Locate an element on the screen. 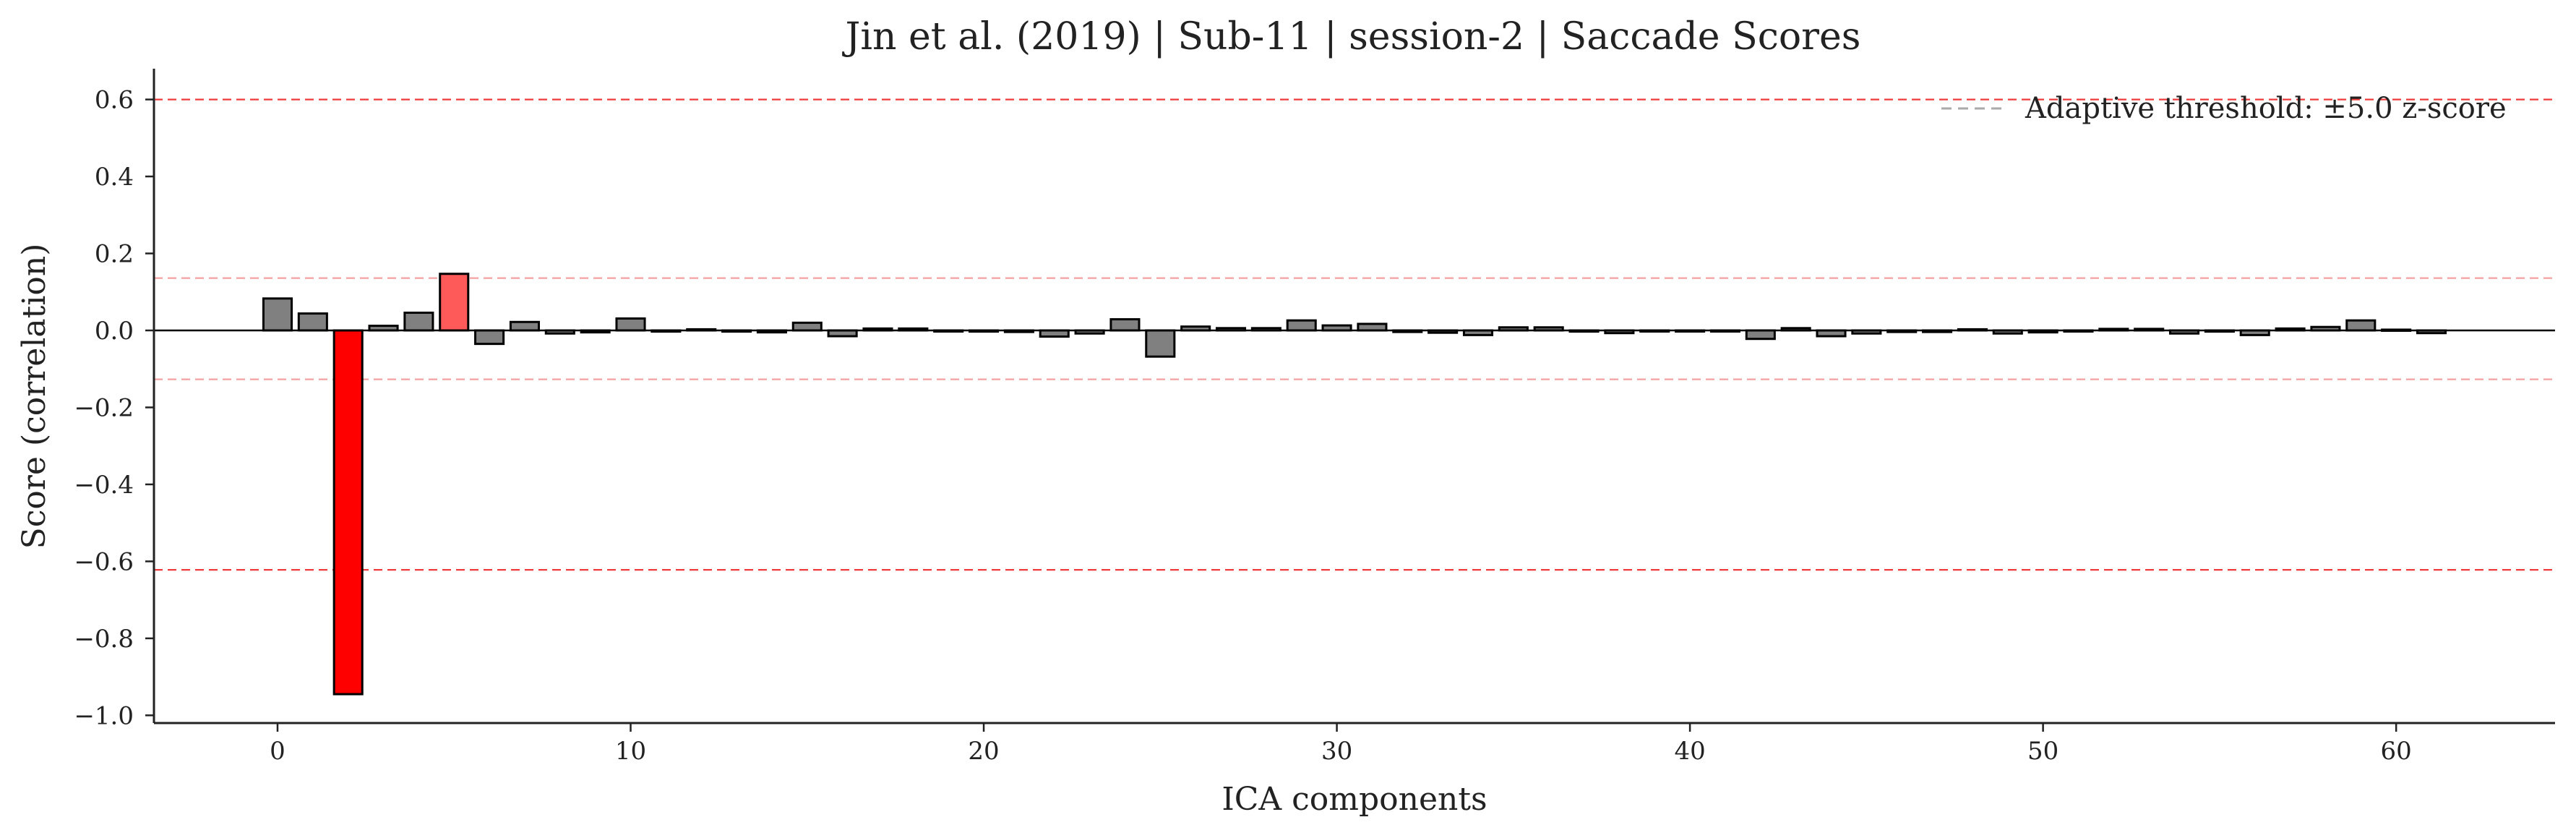  legend: Adaptive threshold: ±5.0 z-score is located at coordinates (2224, 108).